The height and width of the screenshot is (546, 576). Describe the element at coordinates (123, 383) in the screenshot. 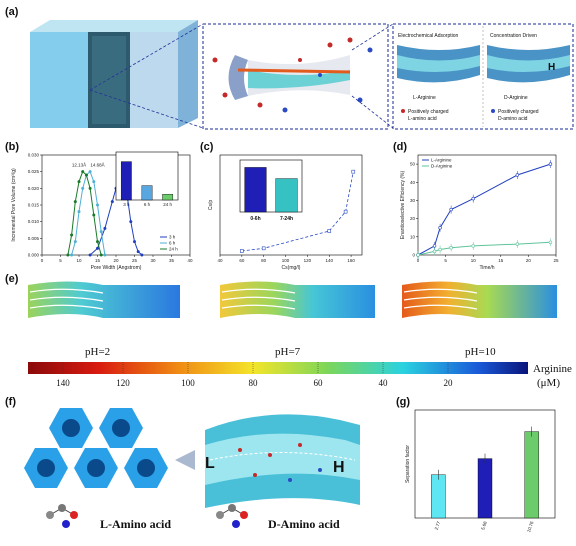

I see `colorbar-tick-label: 120` at that location.